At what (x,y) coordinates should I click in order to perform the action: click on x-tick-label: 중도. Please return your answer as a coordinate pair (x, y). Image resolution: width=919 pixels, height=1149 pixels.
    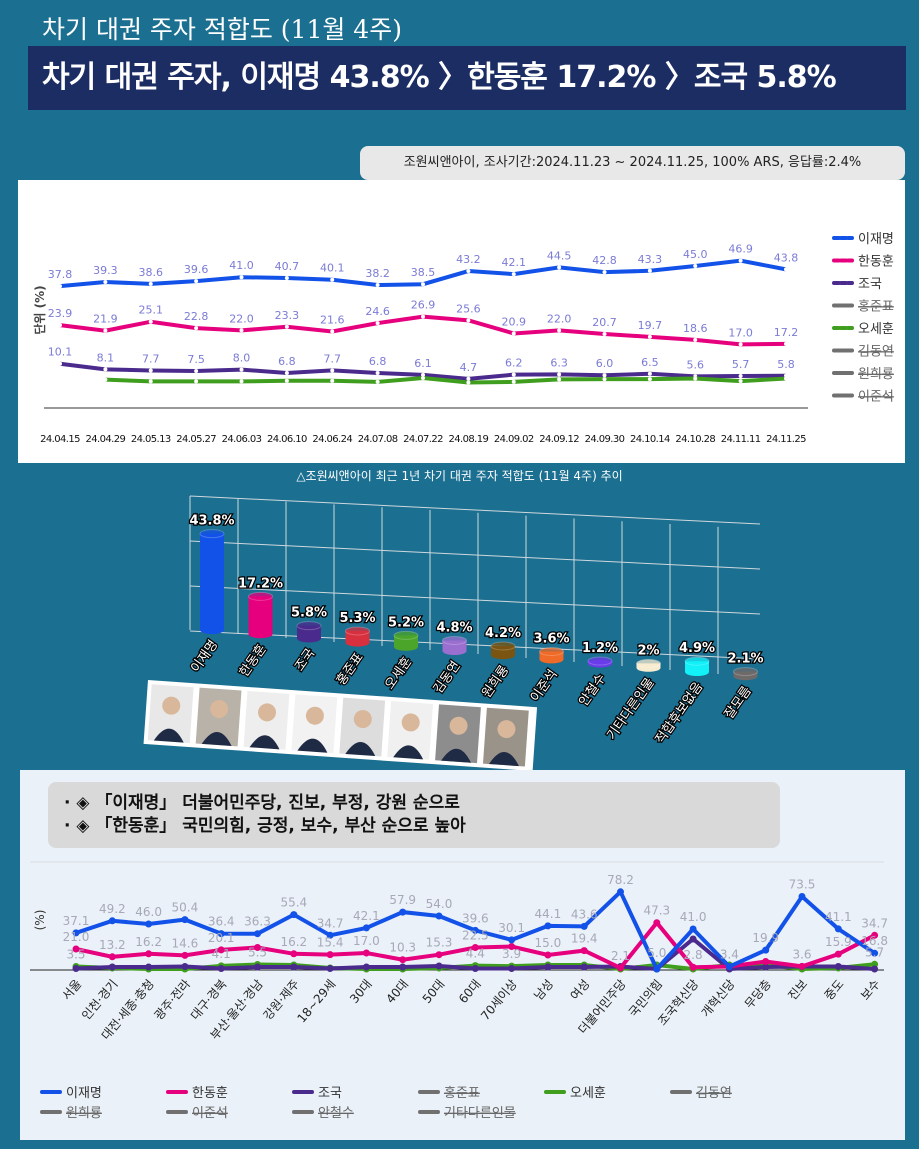
    Looking at the image, I should click on (834, 990).